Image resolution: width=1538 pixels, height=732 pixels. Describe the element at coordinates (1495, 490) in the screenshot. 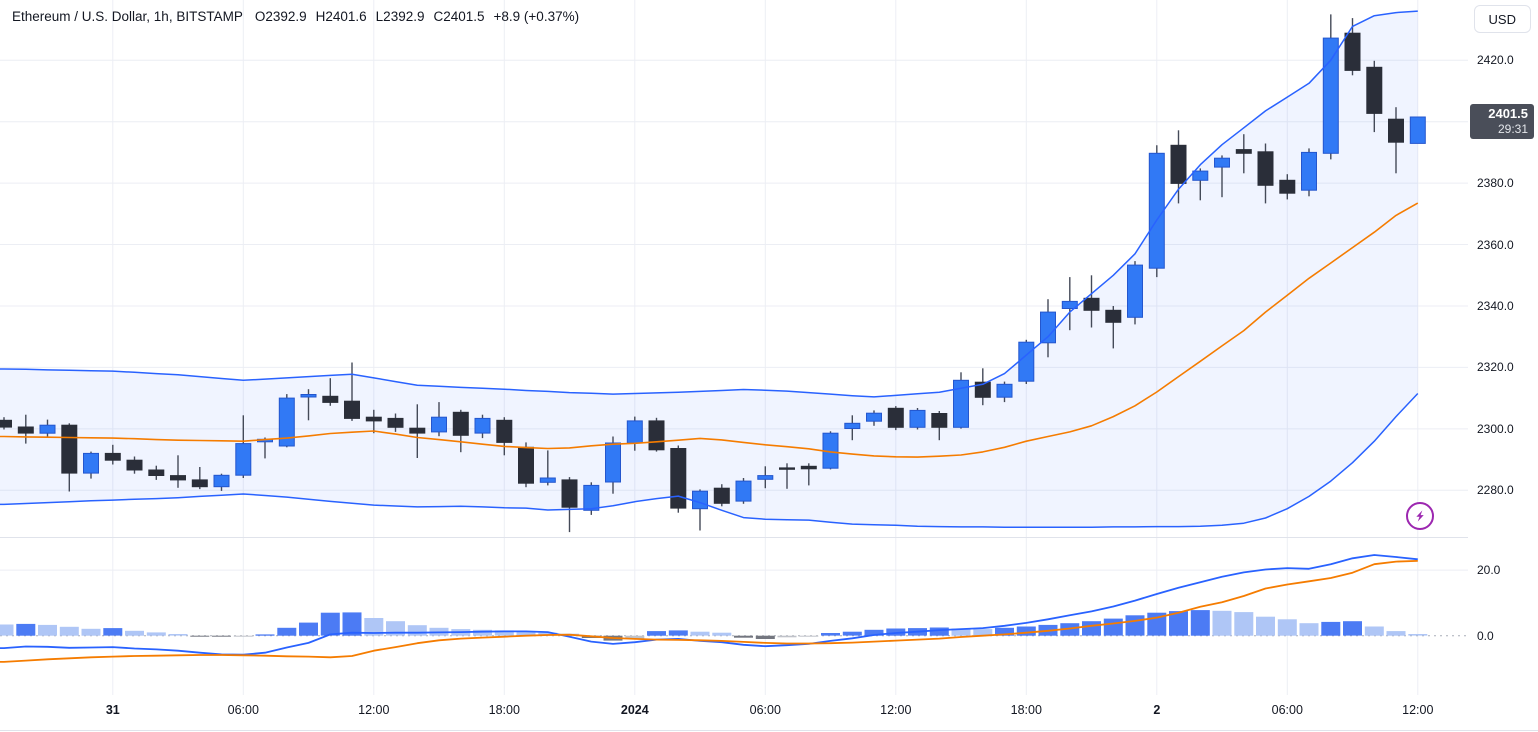

I see `price-axis-label: 2280.0` at that location.